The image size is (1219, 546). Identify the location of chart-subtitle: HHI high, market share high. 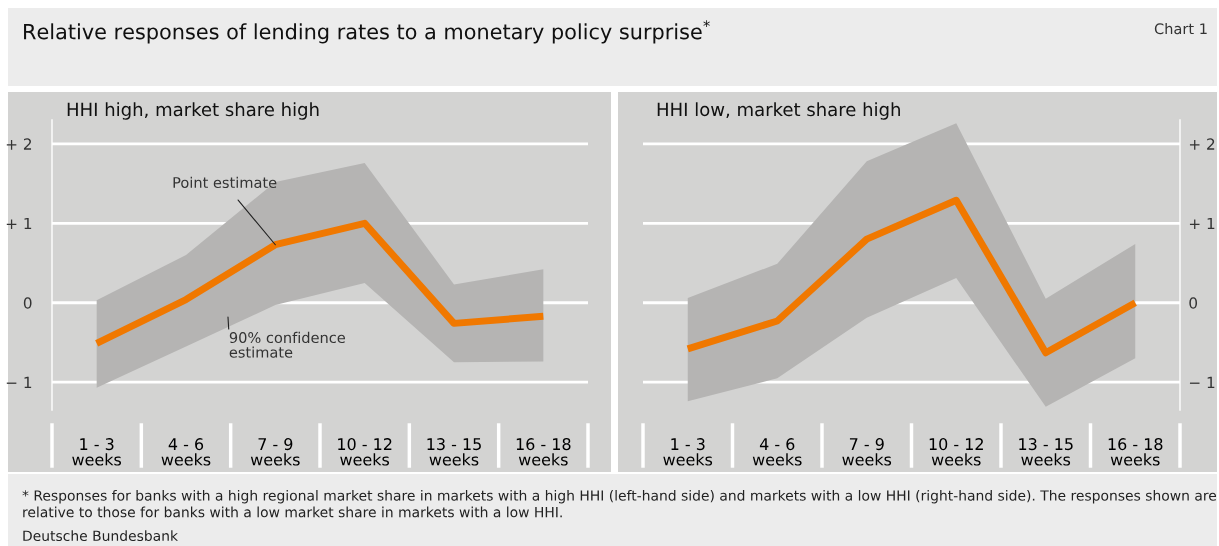
(193, 111).